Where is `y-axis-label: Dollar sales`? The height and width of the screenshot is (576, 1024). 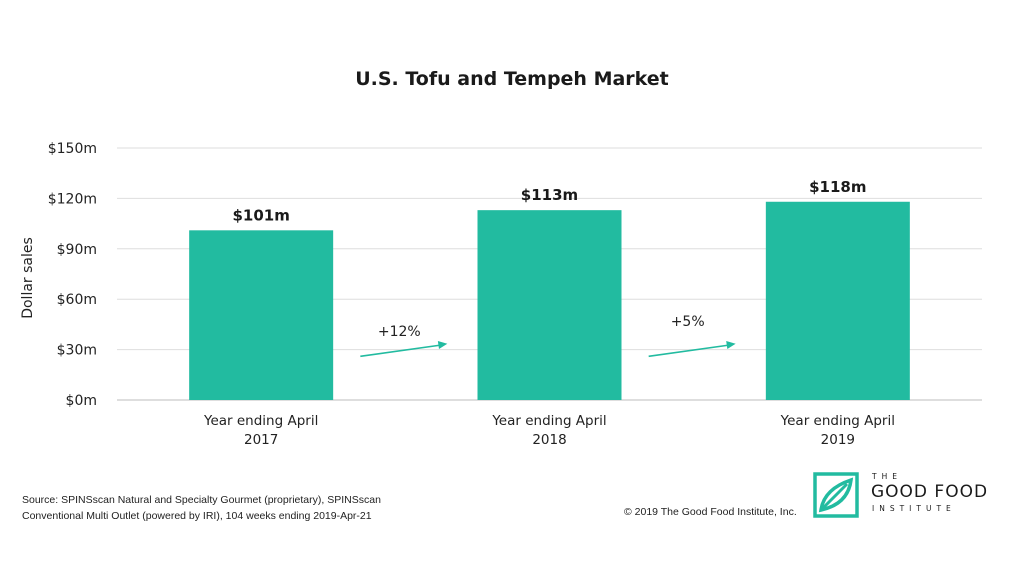
y-axis-label: Dollar sales is located at coordinates (28, 278).